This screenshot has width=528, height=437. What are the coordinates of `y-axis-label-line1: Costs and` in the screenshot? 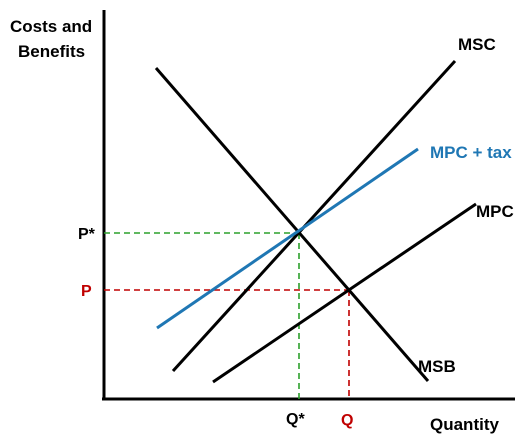 It's located at (51, 26).